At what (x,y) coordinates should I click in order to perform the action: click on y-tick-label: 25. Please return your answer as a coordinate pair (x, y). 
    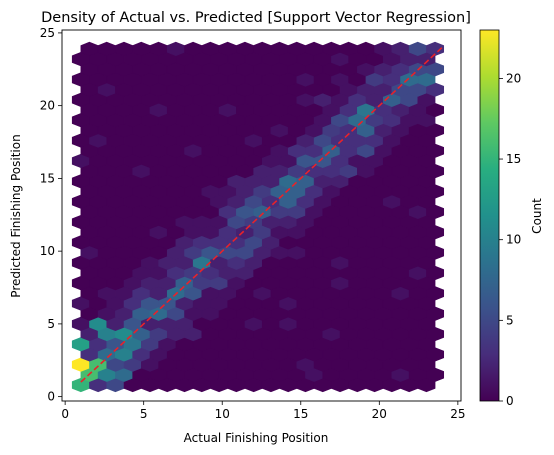
    Looking at the image, I should click on (47, 33).